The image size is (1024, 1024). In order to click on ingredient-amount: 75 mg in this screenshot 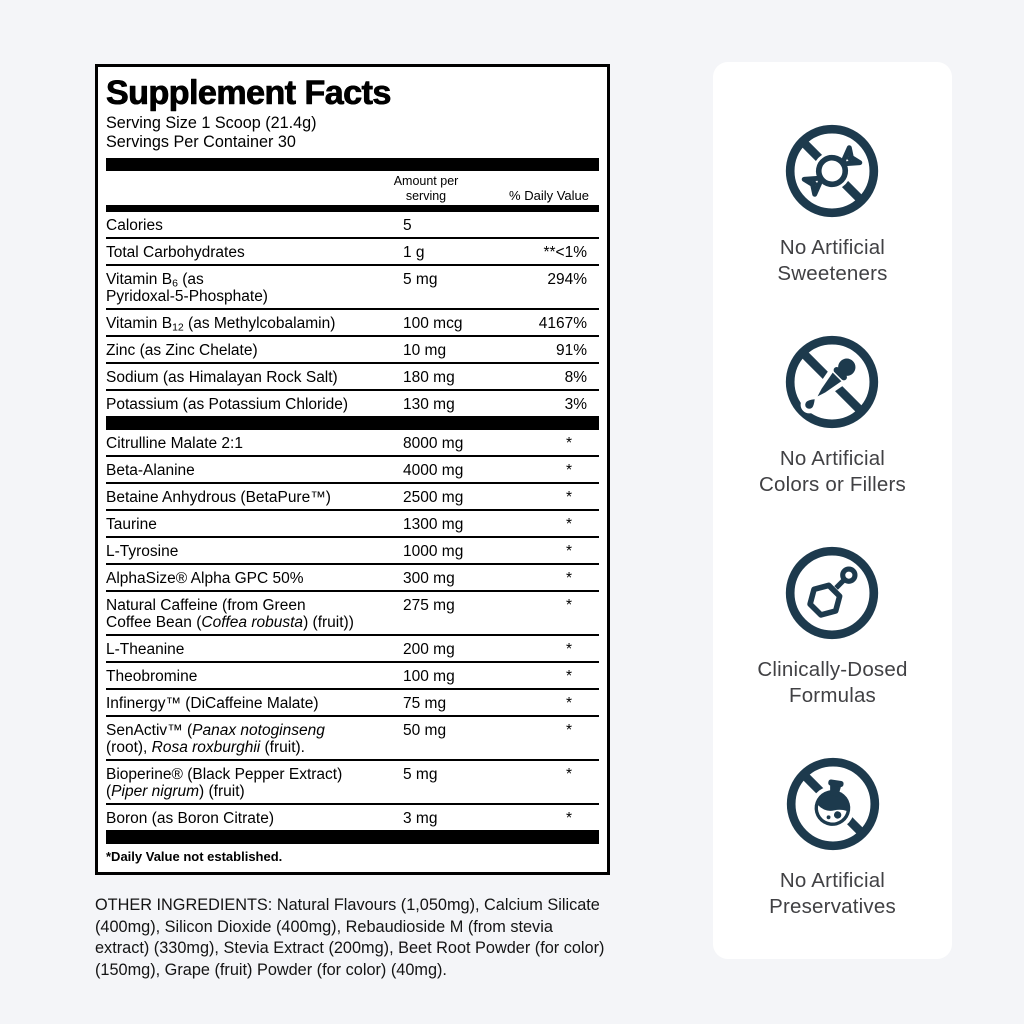, I will do `click(425, 703)`.